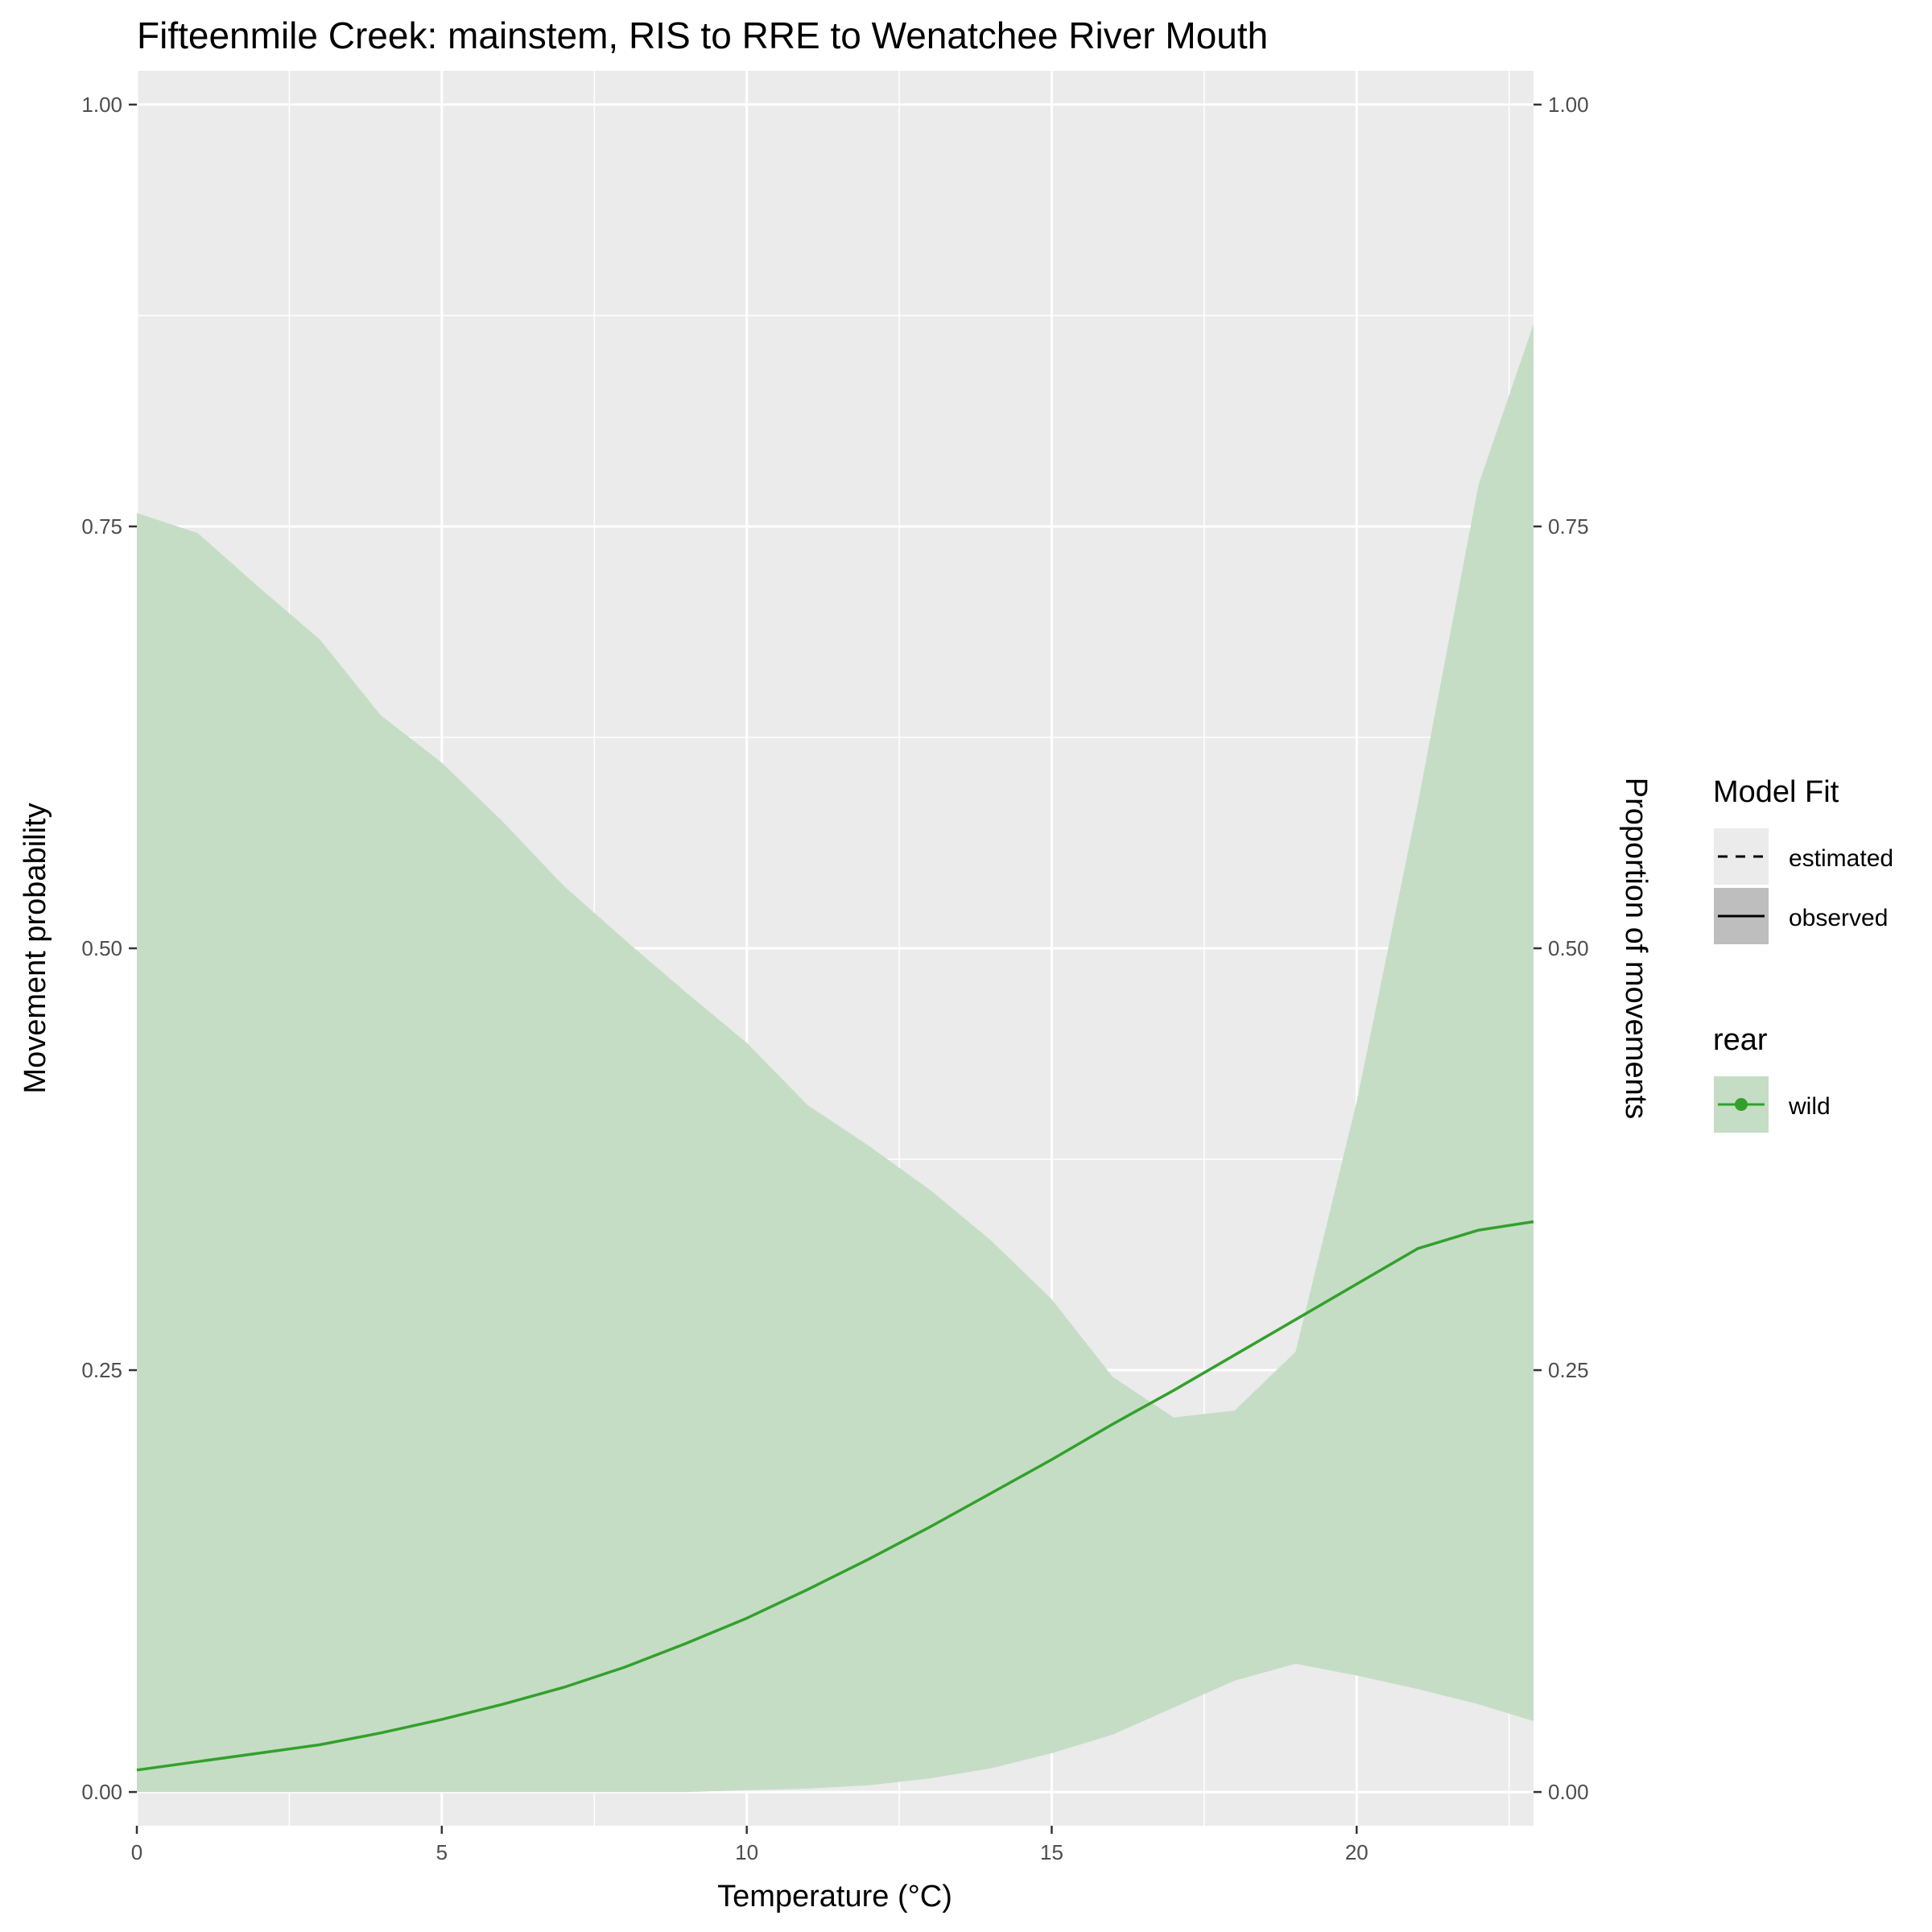 The image size is (1932, 1932). Describe the element at coordinates (101, 526) in the screenshot. I see `y-tick-label-left: 0.75` at that location.